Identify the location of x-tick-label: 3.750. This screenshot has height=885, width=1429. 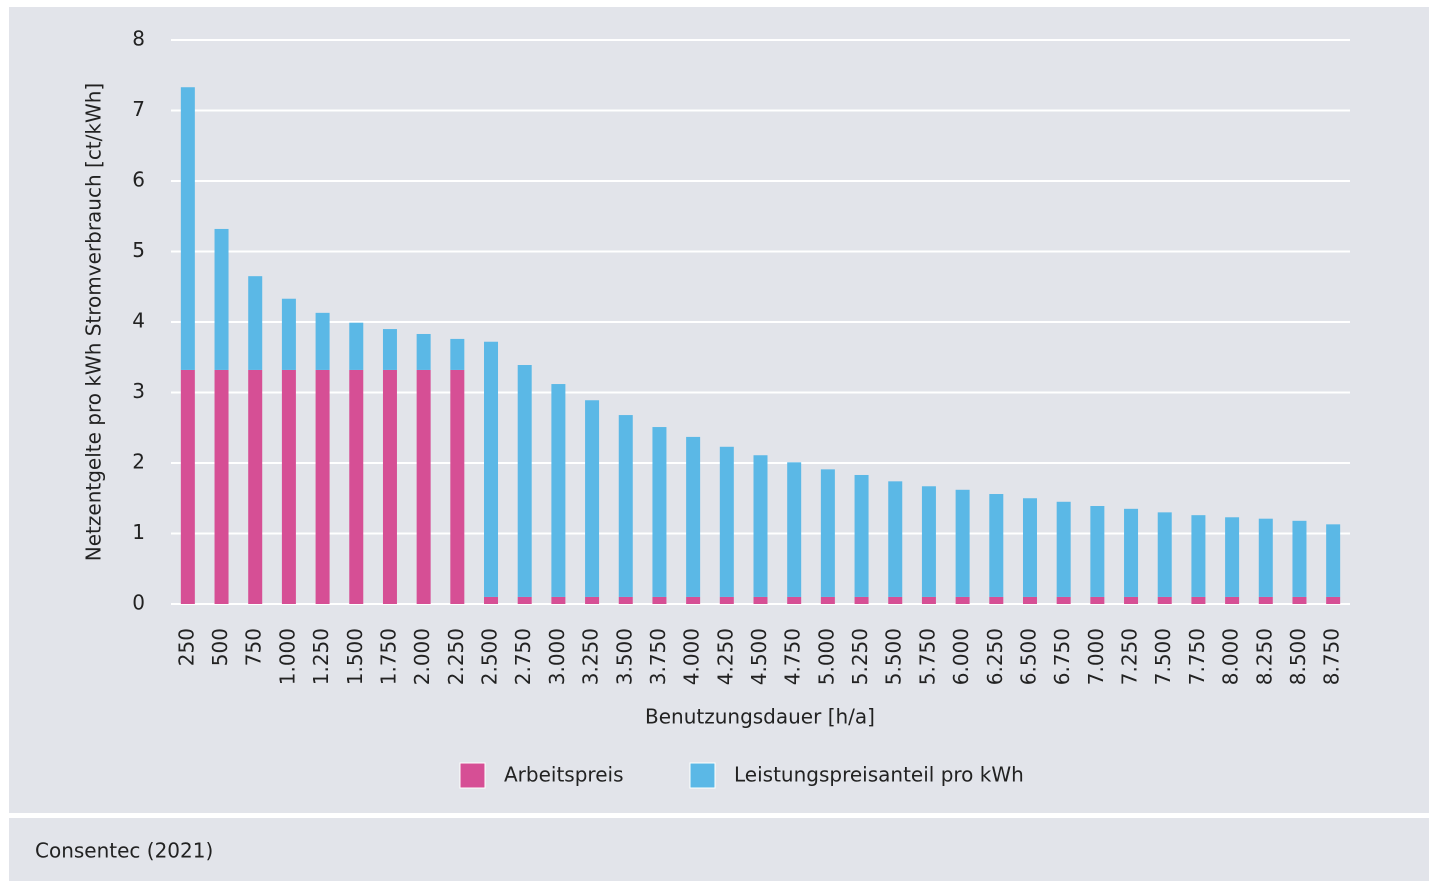
(658, 656).